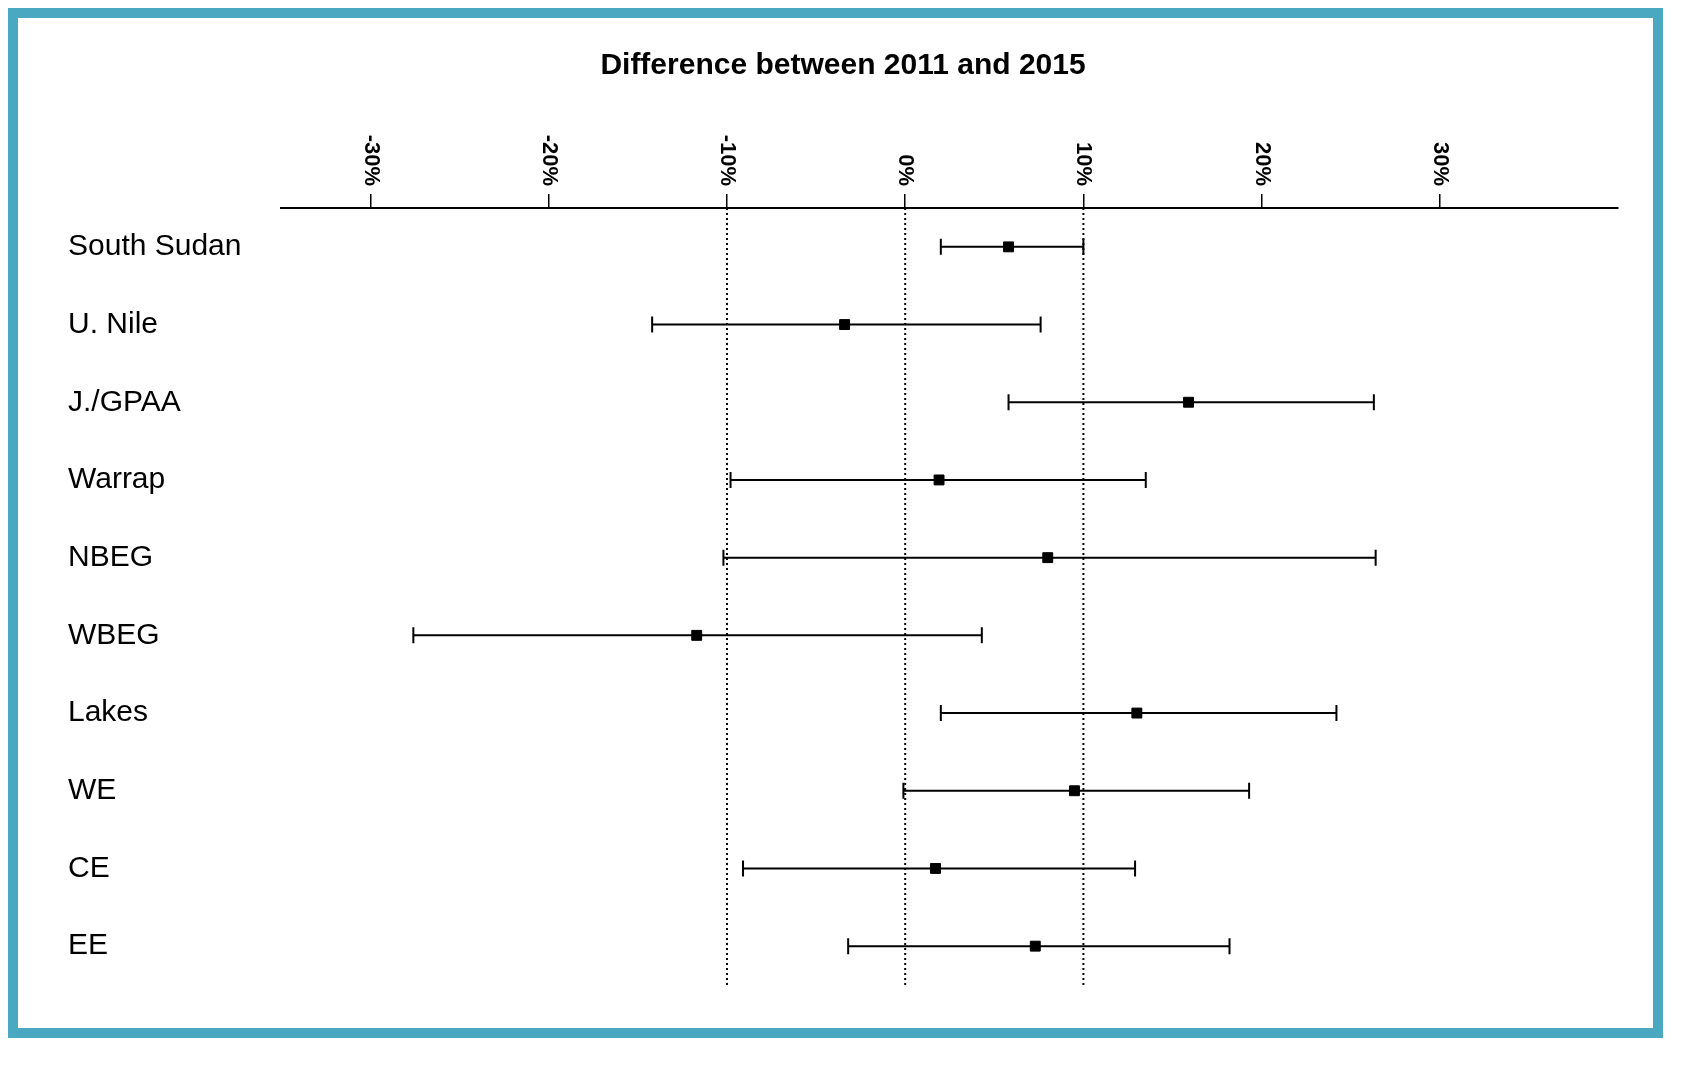 Image resolution: width=1693 pixels, height=1067 pixels. I want to click on x-tick-label: -20%, so click(550, 160).